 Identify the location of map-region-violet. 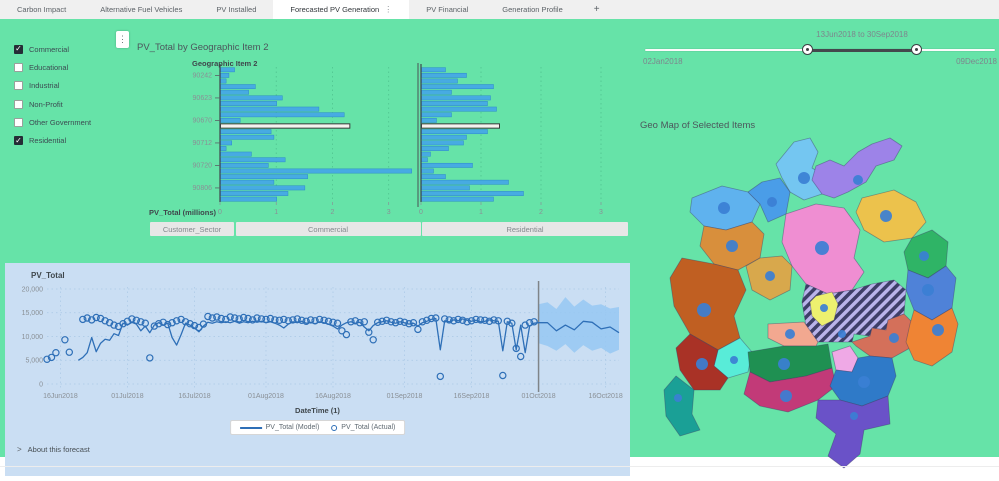
(853, 432).